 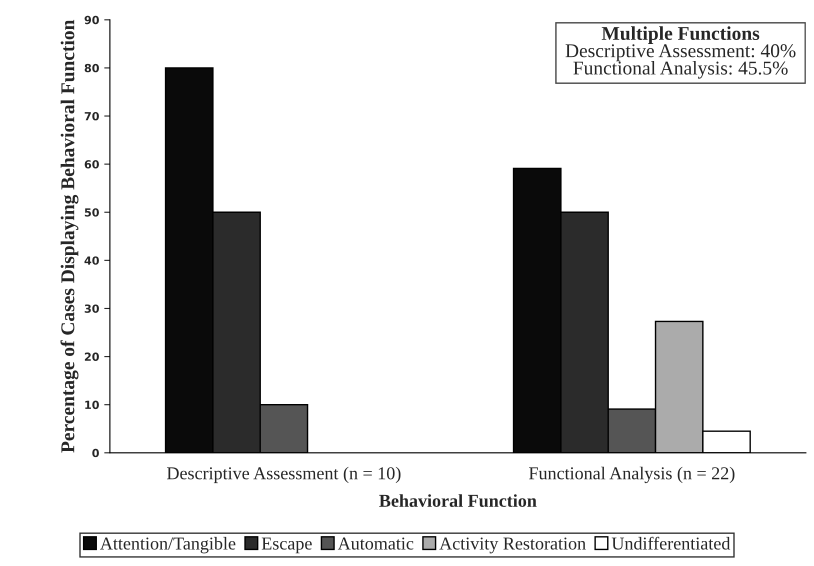 I want to click on x-tick-label: Functional Analysis (n = 22), so click(x=631, y=475).